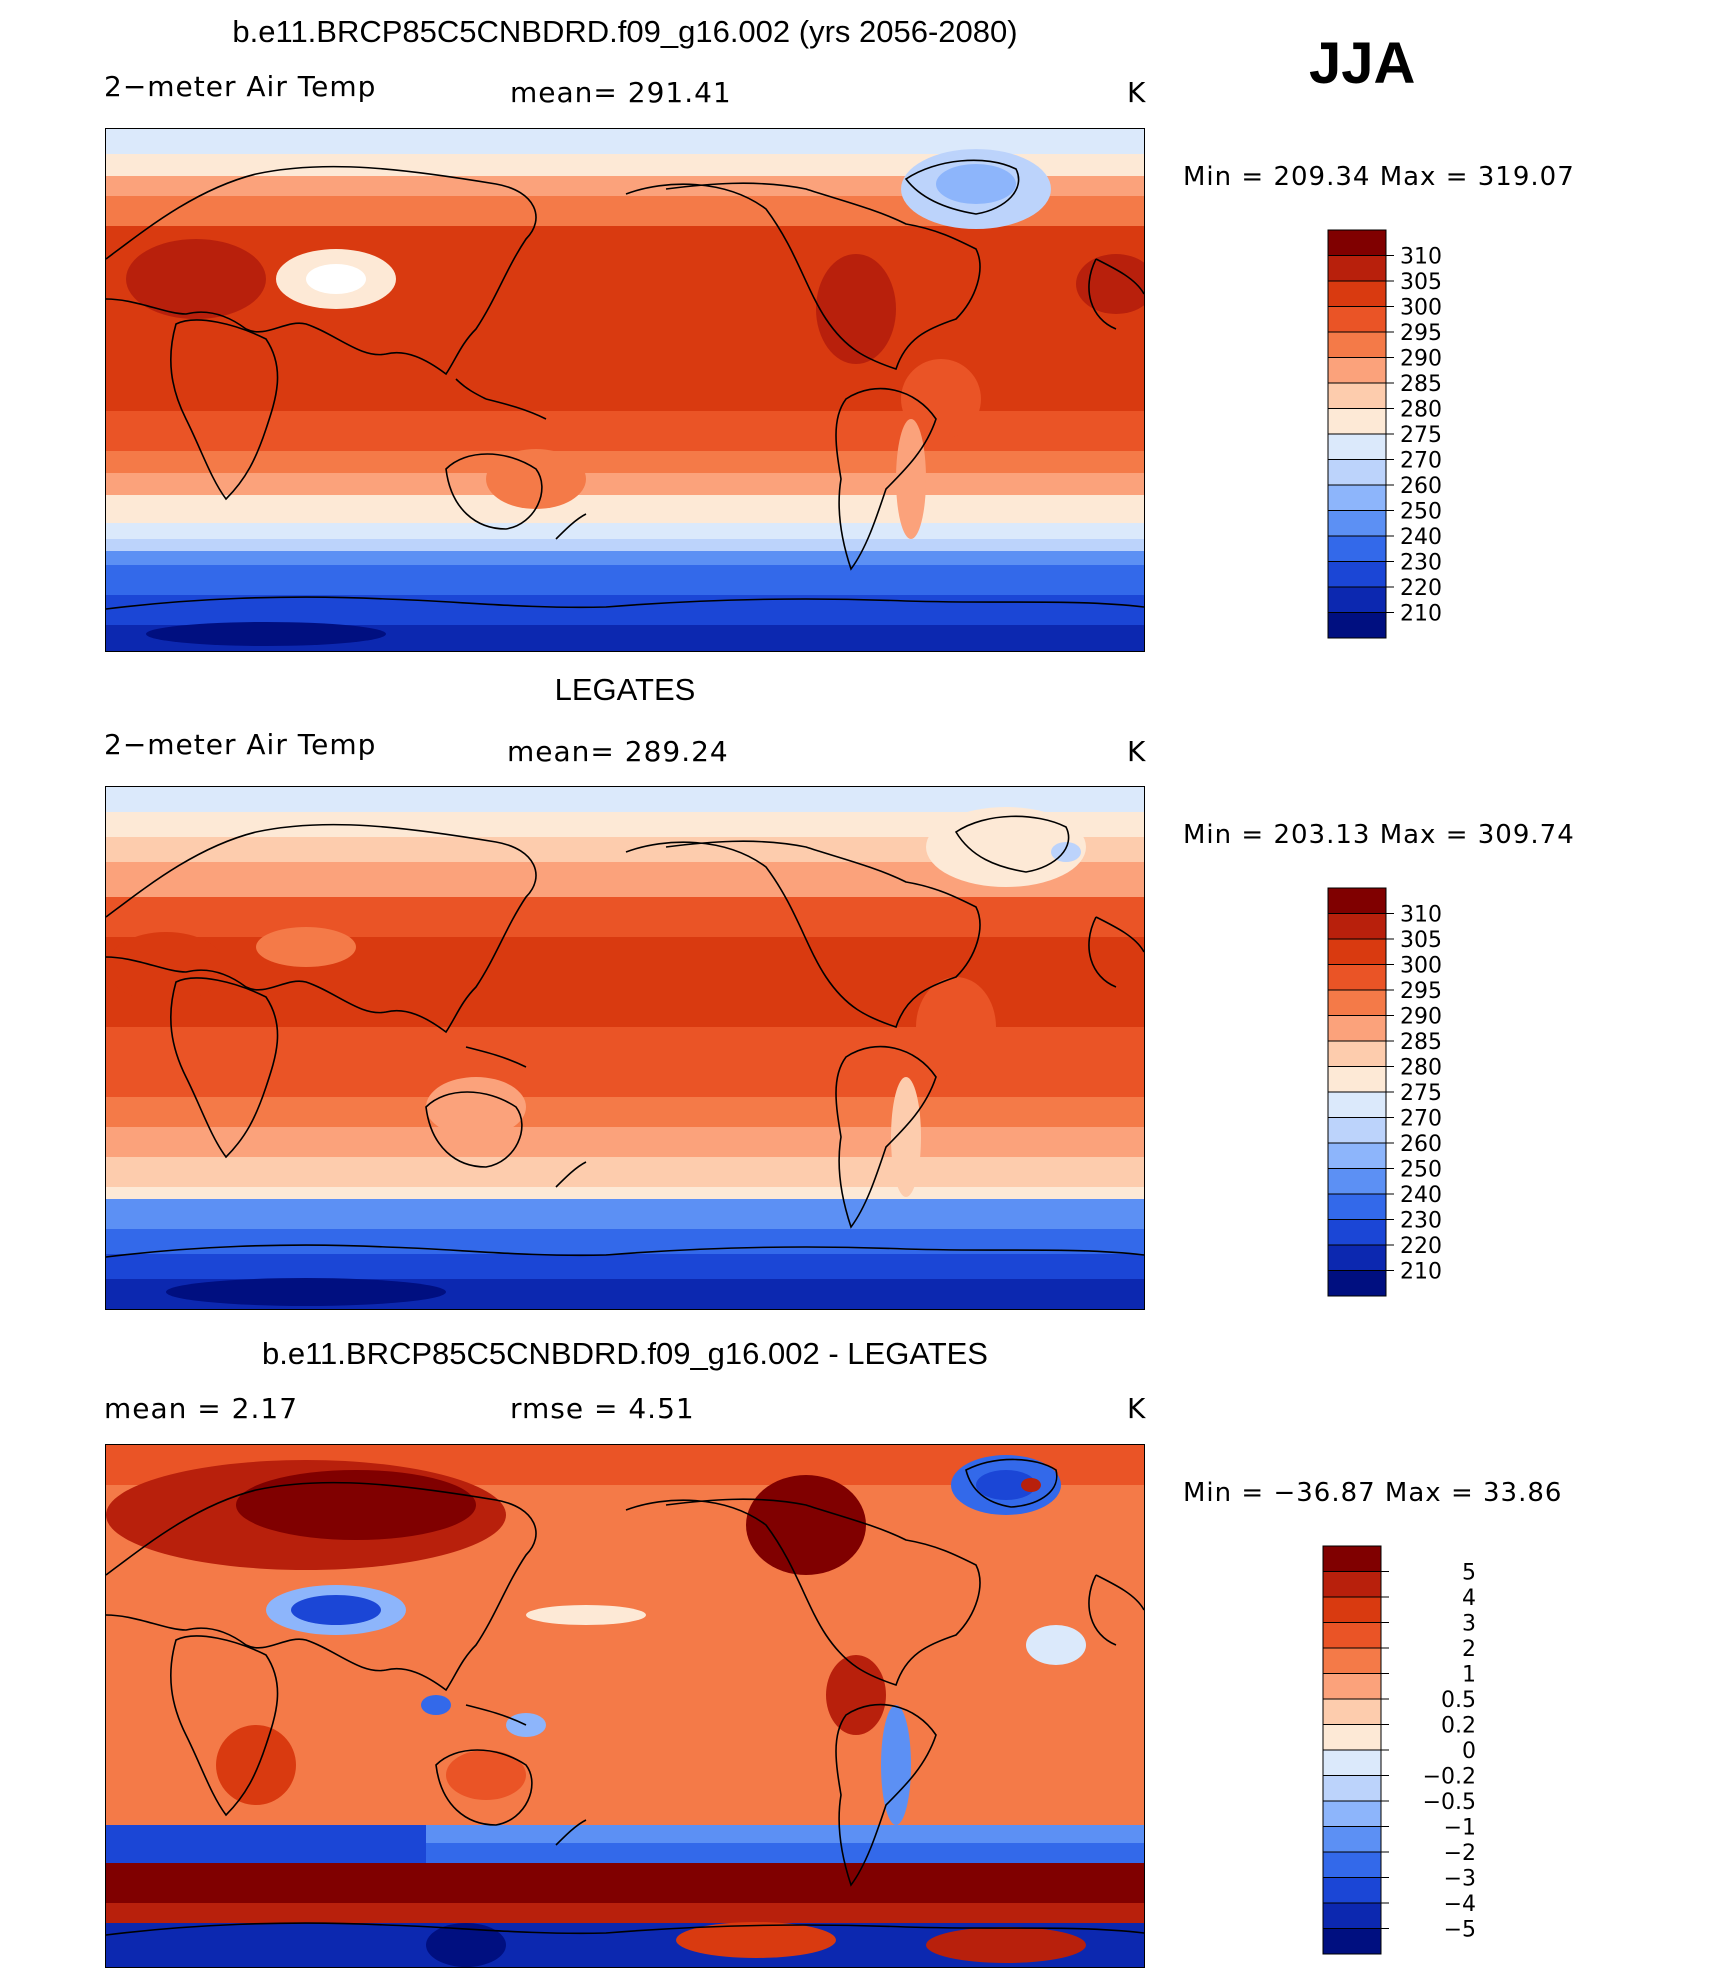  I want to click on colorbar-1-label: 285, so click(1421, 384).